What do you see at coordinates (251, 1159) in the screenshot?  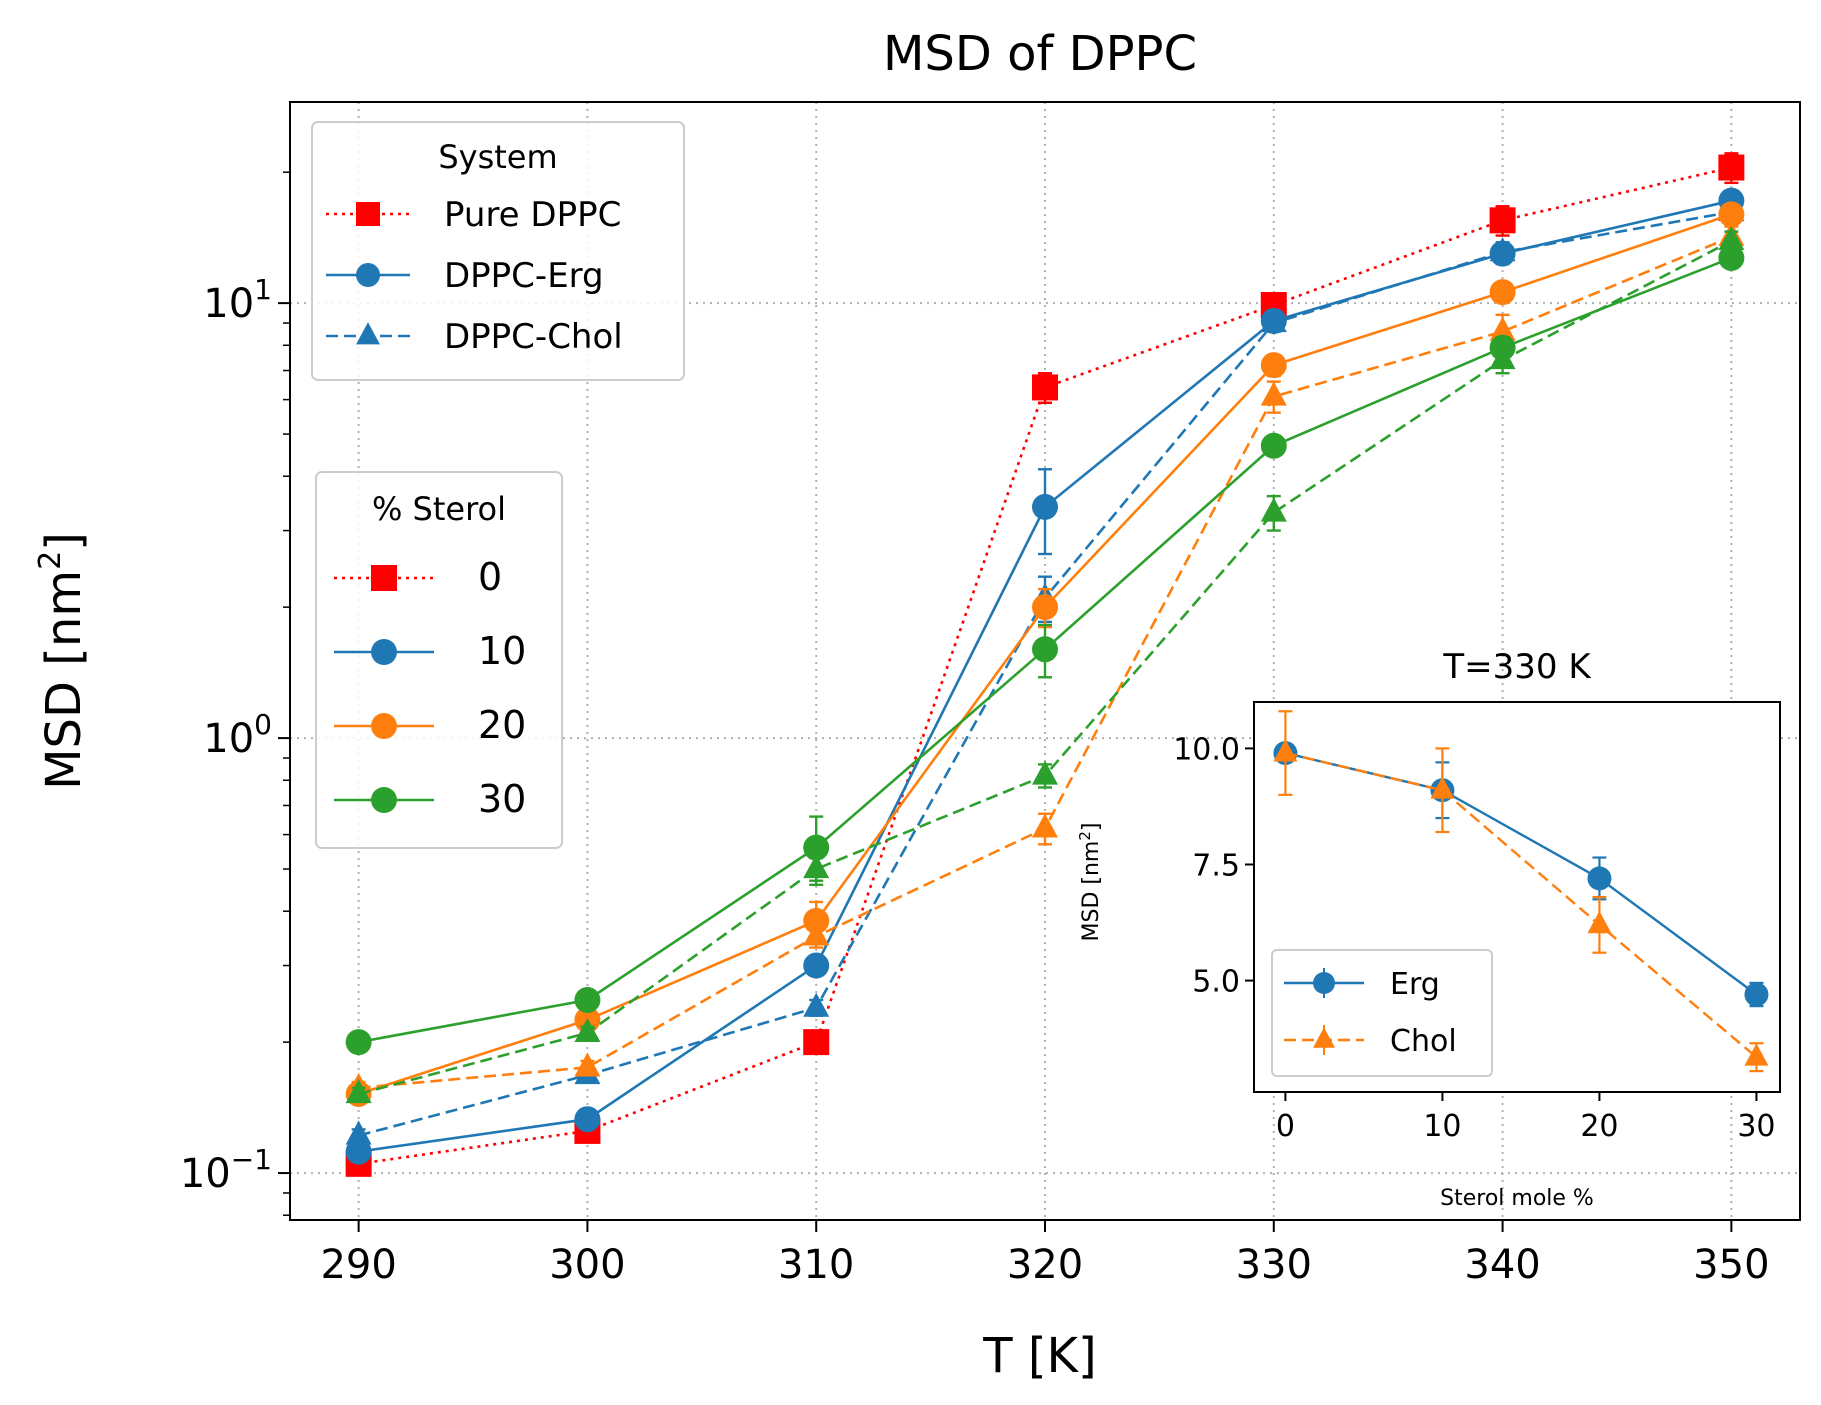 I see `y-tick-exp: −1` at bounding box center [251, 1159].